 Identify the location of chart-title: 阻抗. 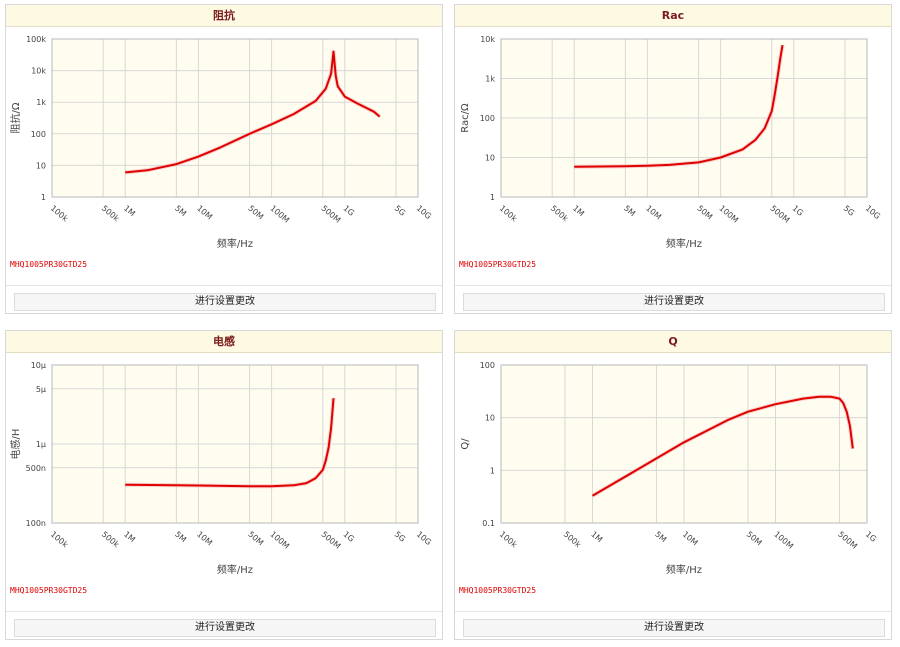
(224, 16).